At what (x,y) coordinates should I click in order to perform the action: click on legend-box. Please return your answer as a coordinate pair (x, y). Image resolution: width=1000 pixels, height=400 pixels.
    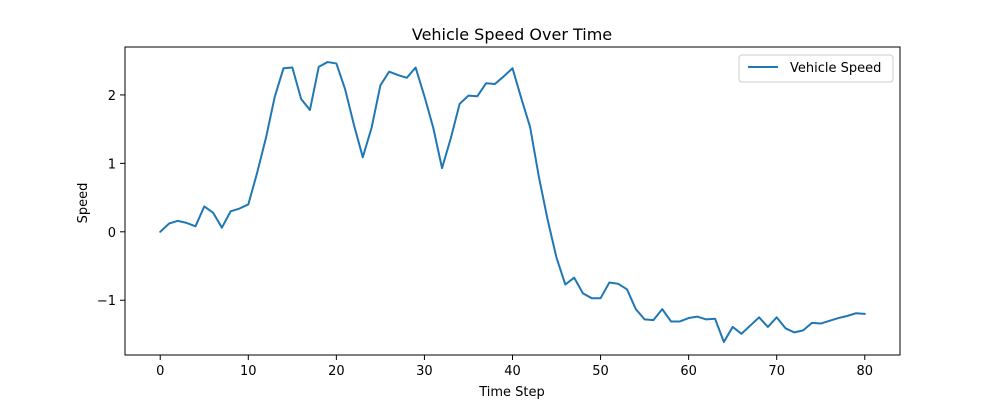
    Looking at the image, I should click on (816, 68).